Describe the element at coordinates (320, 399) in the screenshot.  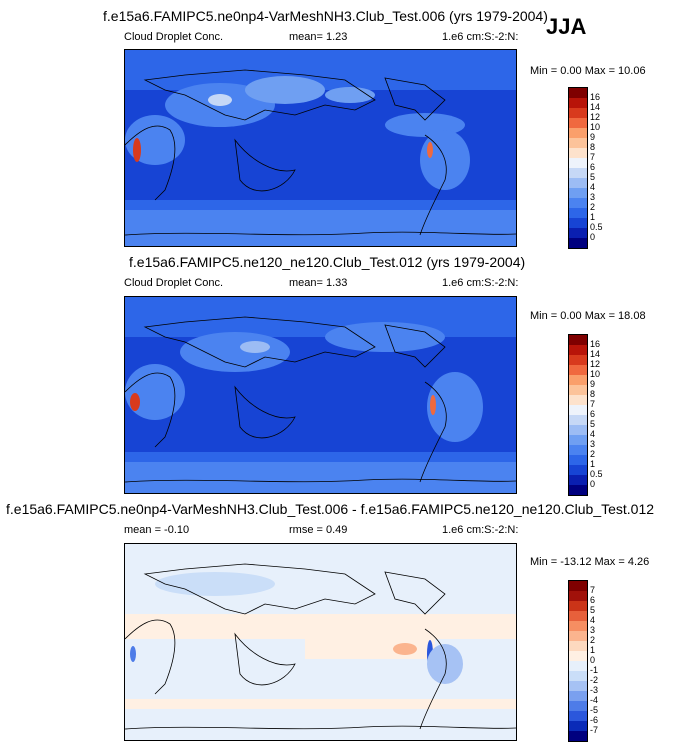
I see `panel-2-coastlines` at that location.